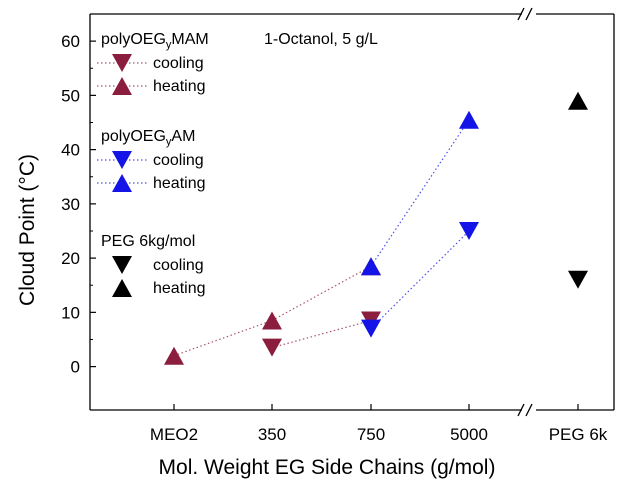 Image resolution: width=629 pixels, height=482 pixels. I want to click on y-axis-ticks: 0 10 20 30 40 50 60, so click(78, 204).